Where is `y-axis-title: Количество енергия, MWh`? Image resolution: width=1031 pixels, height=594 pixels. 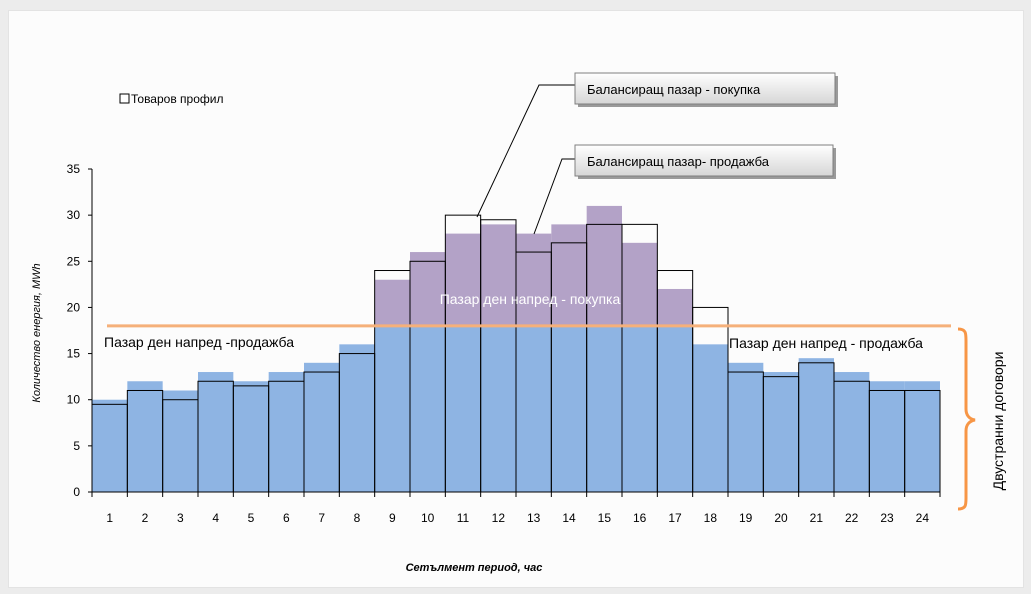 y-axis-title: Количество енергия, MWh is located at coordinates (37, 332).